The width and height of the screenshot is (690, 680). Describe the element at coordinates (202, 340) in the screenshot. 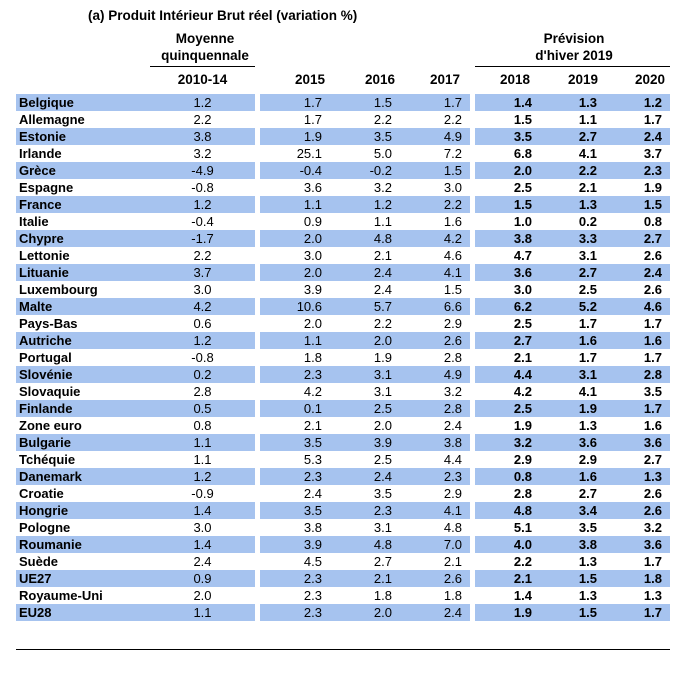

I see `value-cell: 1.2` at that location.